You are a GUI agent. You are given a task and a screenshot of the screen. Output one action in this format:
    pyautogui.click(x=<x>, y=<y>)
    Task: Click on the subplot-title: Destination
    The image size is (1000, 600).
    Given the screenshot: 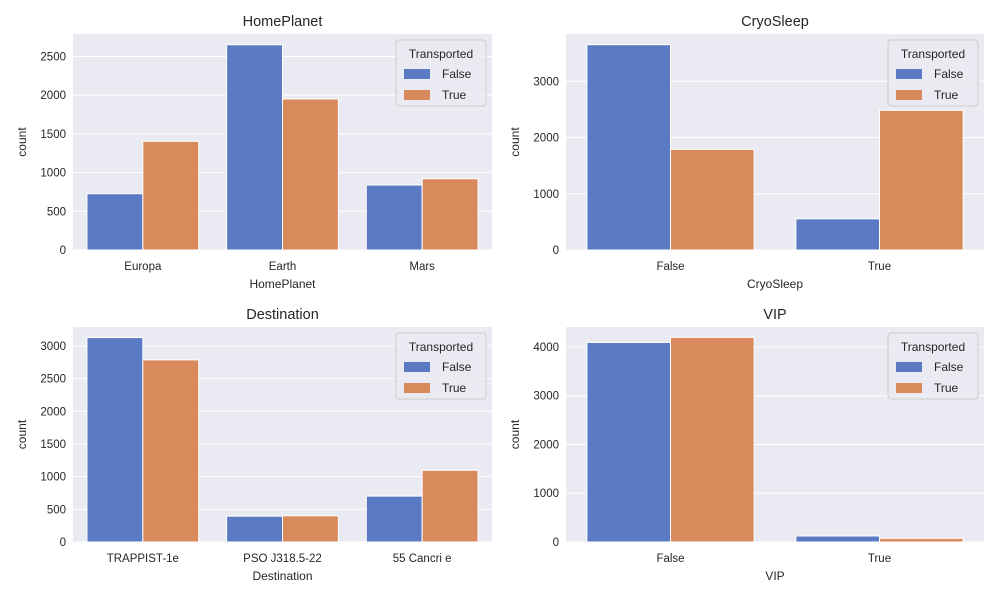 What is the action you would take?
    pyautogui.click(x=282, y=315)
    